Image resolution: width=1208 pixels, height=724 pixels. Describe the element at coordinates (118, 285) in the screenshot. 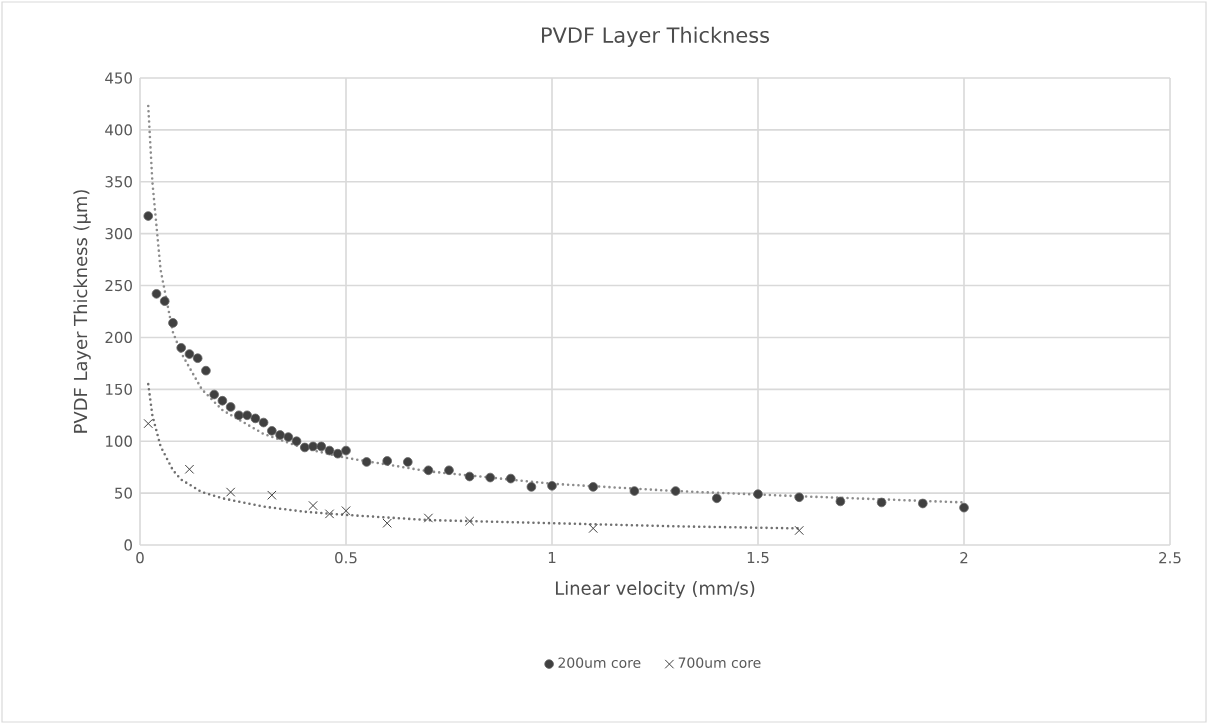

I see `y-tick-label: 250` at that location.